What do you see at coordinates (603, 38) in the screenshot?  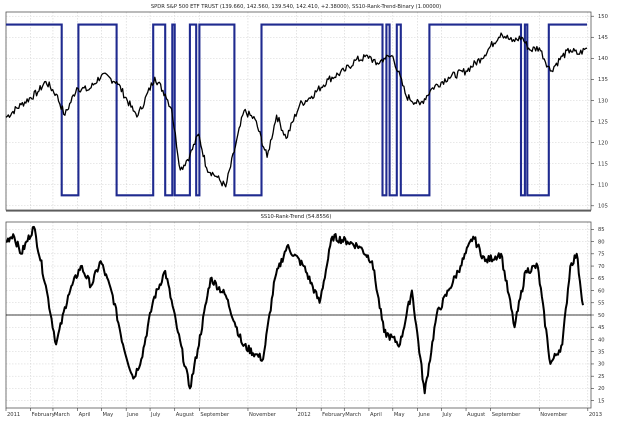 I see `y-tick-label: 145` at bounding box center [603, 38].